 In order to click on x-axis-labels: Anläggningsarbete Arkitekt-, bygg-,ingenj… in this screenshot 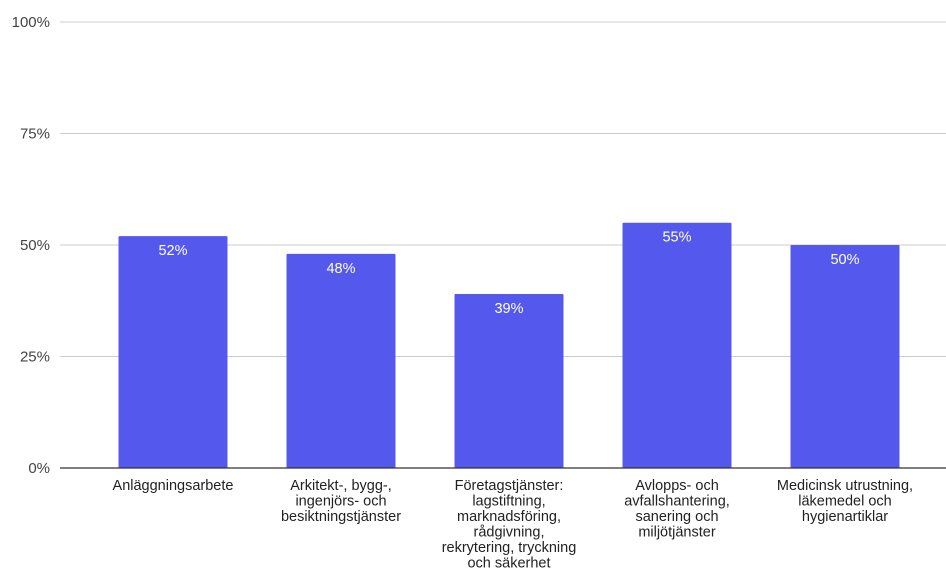, I will do `click(513, 525)`.